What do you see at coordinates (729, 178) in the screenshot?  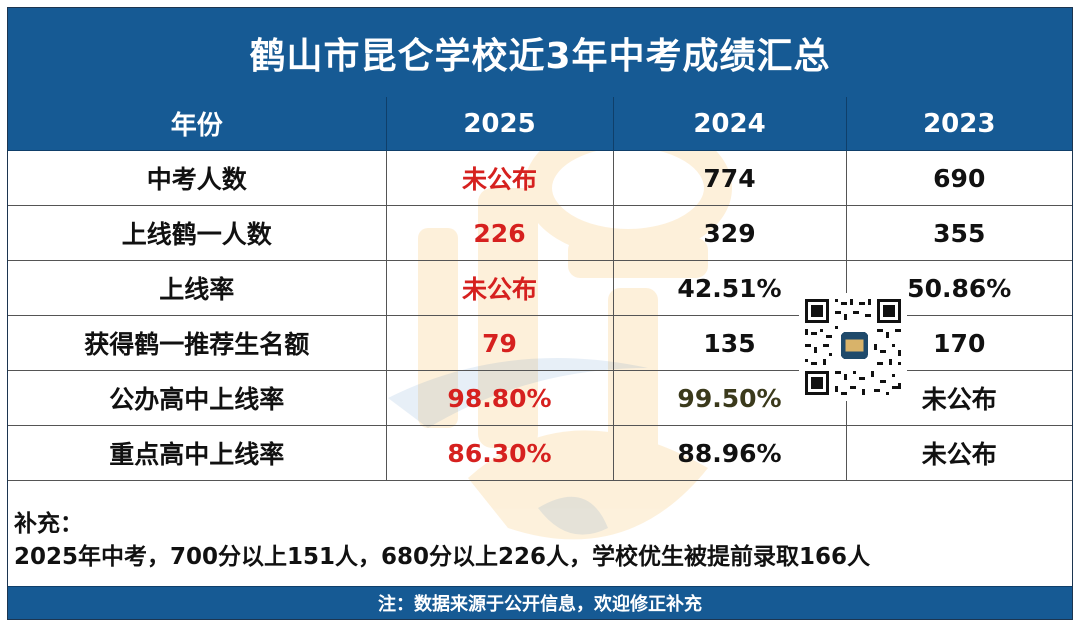 I see `cell-2024: 774` at bounding box center [729, 178].